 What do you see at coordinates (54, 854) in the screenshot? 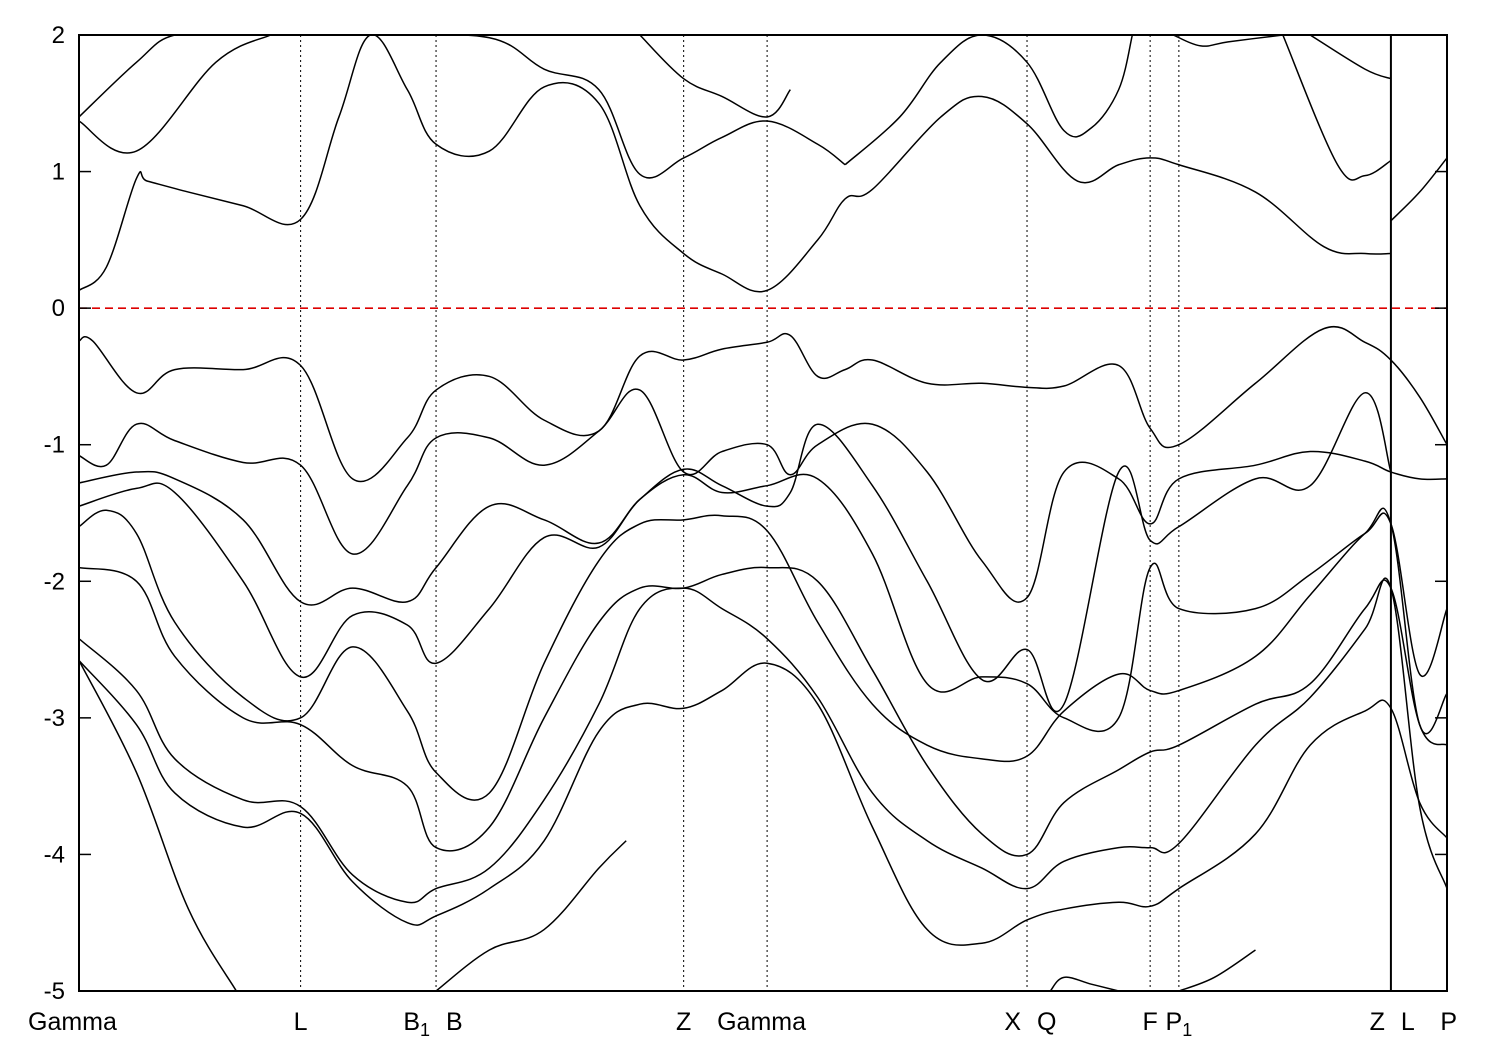
I see `y-tick-label: -4` at bounding box center [54, 854].